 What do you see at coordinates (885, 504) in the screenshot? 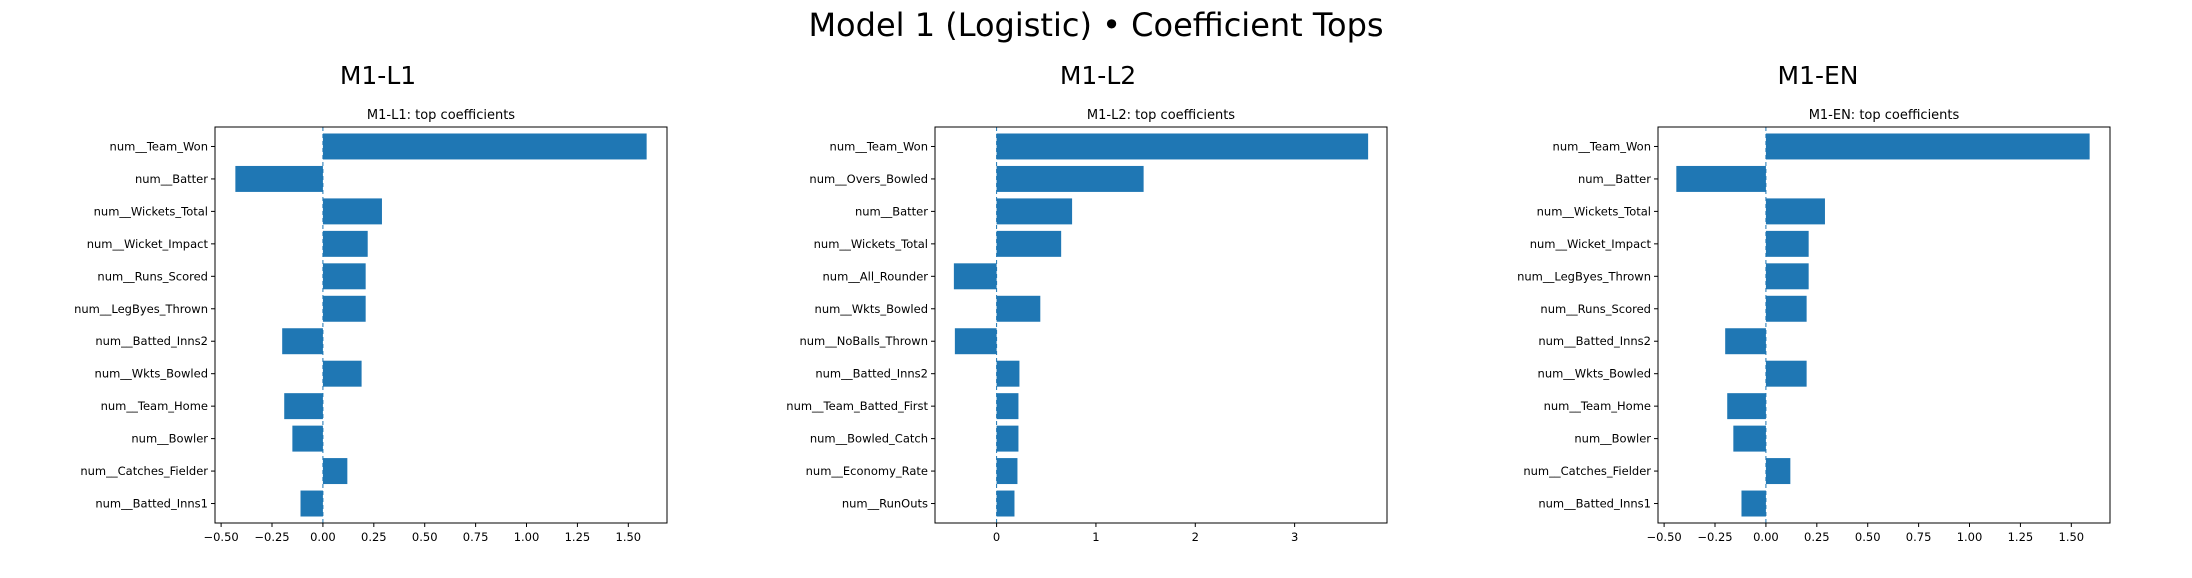
I see `y-tick-label: num__RunOuts` at bounding box center [885, 504].